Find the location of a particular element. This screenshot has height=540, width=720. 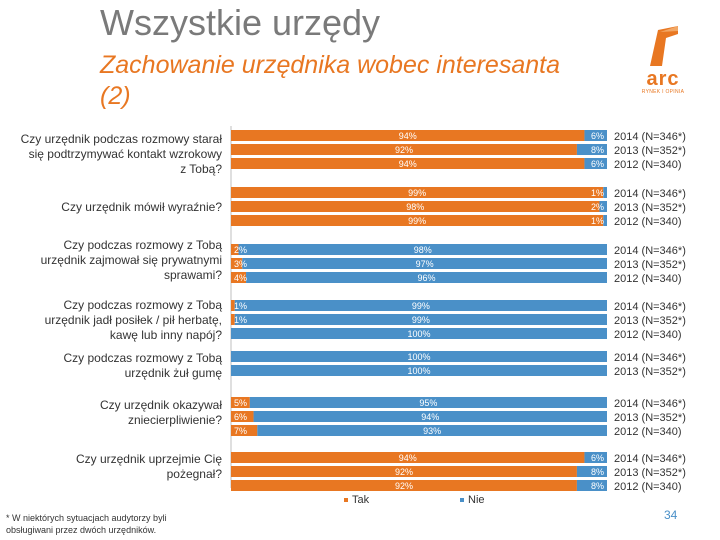

data-label-nie: 95% is located at coordinates (428, 403).